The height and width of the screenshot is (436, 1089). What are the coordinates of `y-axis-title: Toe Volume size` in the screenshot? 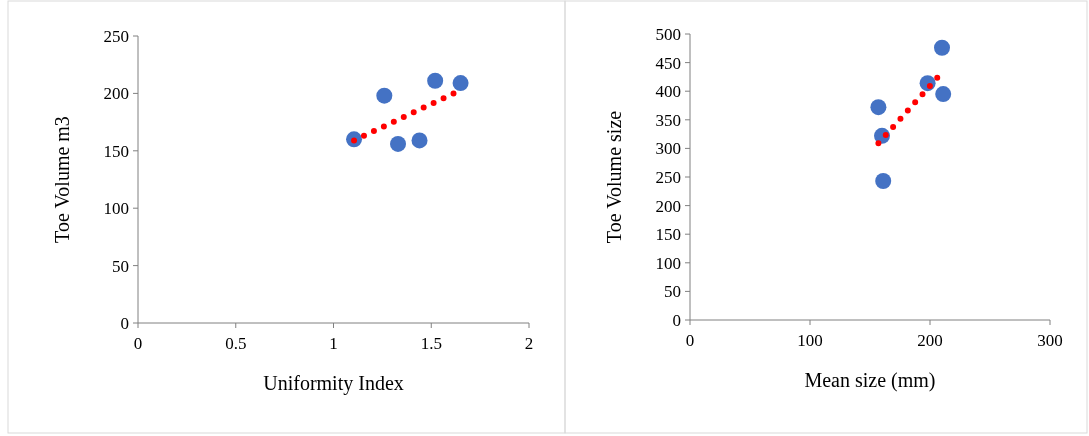 It's located at (614, 177).